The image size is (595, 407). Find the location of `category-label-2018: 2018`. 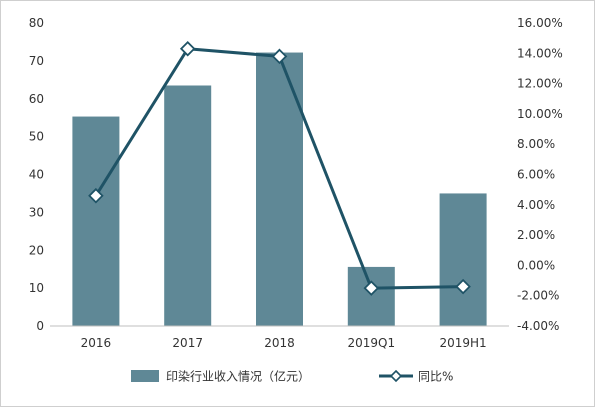

category-label-2018: 2018 is located at coordinates (279, 343).